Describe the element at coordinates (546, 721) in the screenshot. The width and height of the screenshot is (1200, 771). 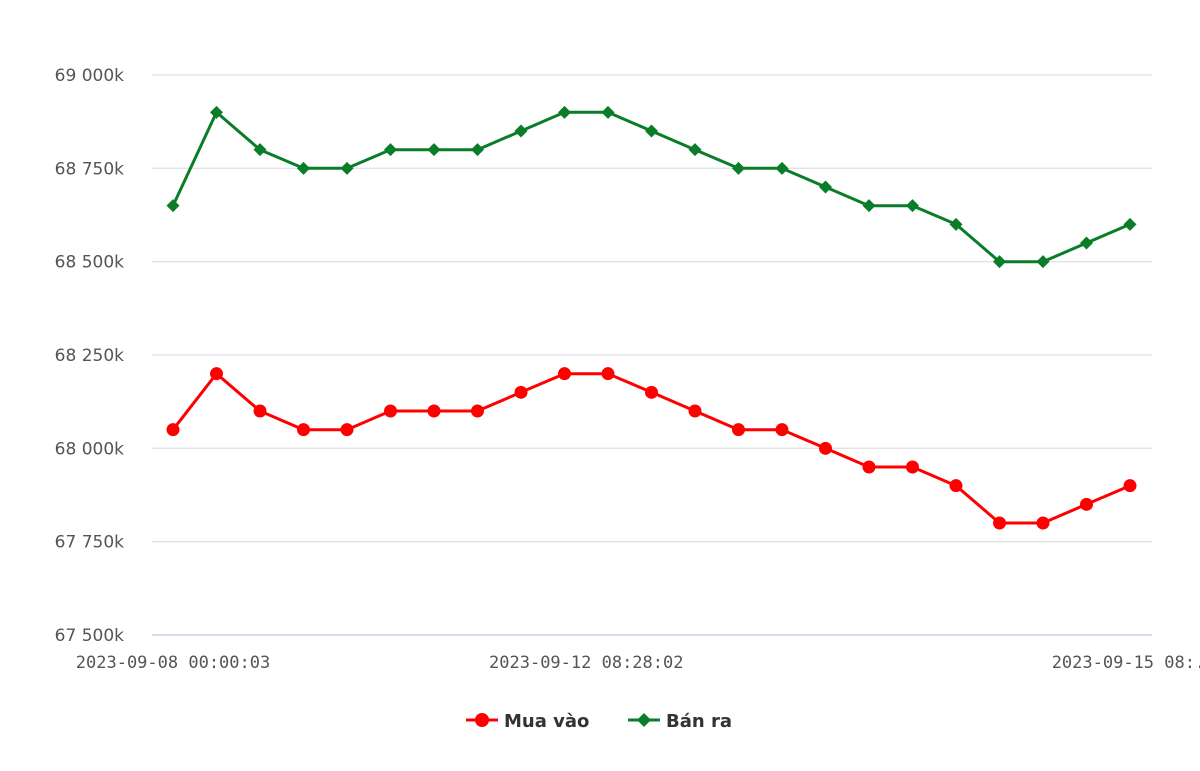
I see `legend-label: Mua vào` at that location.